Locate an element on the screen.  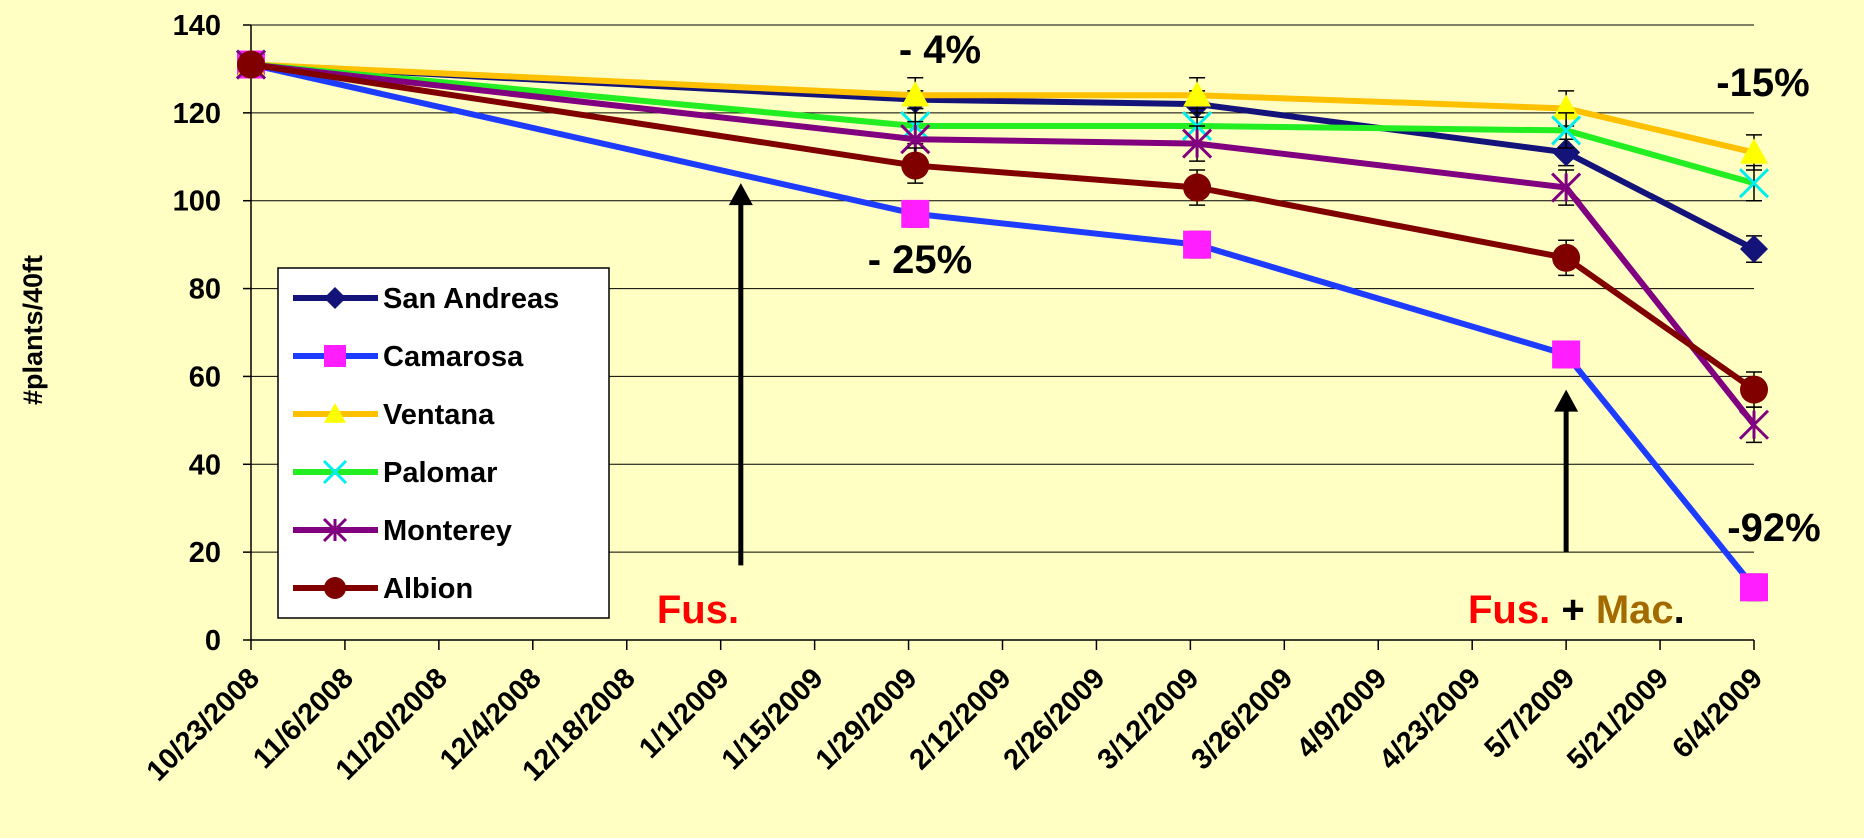
x-tick-label: 2/12/2009 is located at coordinates (961, 719).